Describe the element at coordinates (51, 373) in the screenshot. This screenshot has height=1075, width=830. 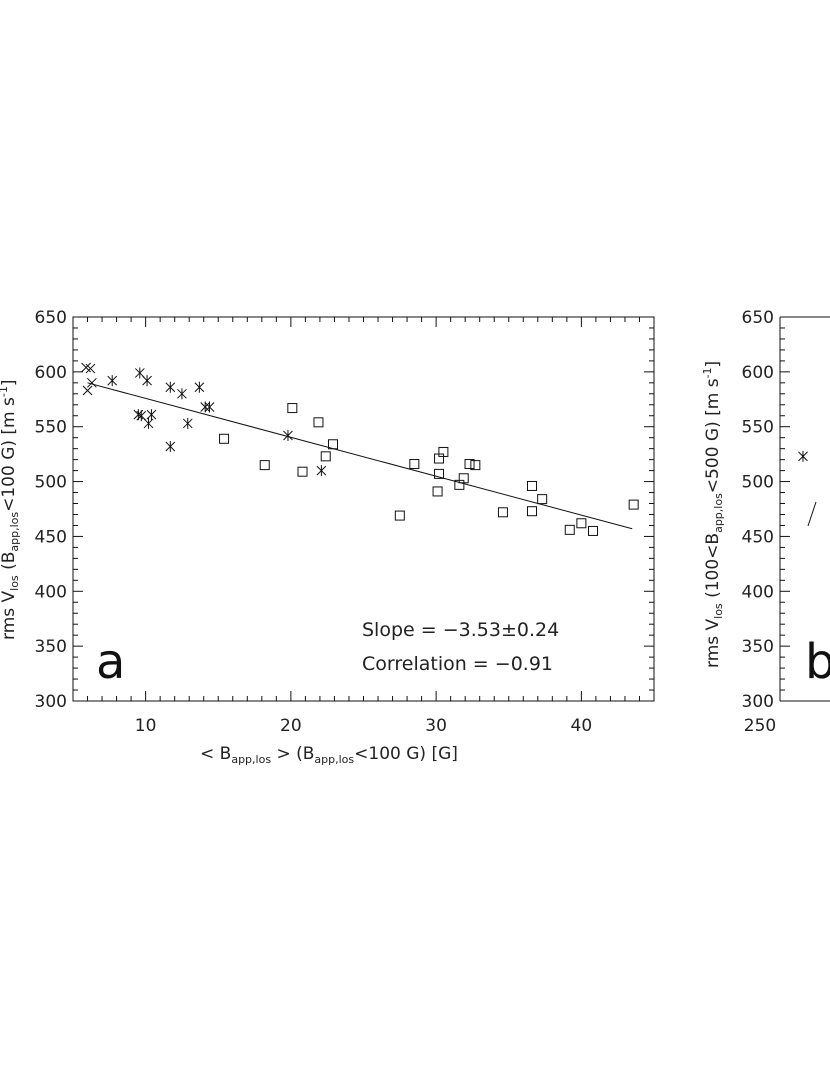
I see `y-tick-label: 600` at that location.